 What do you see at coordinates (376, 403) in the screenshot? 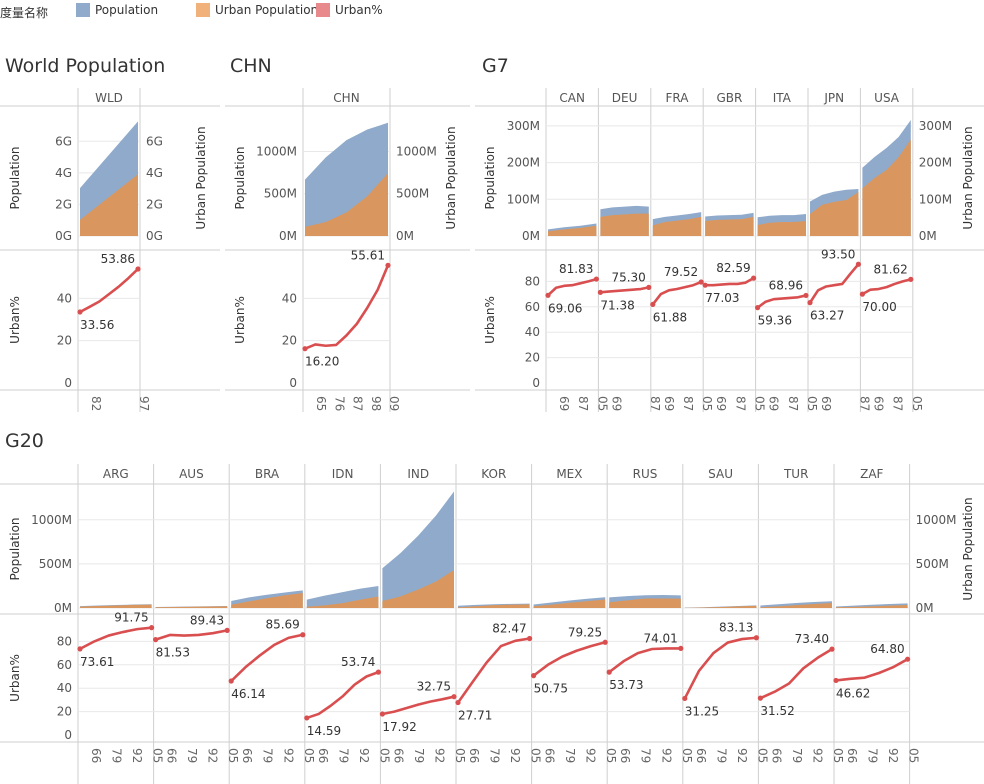
I see `x-tick-label: 98` at bounding box center [376, 403].